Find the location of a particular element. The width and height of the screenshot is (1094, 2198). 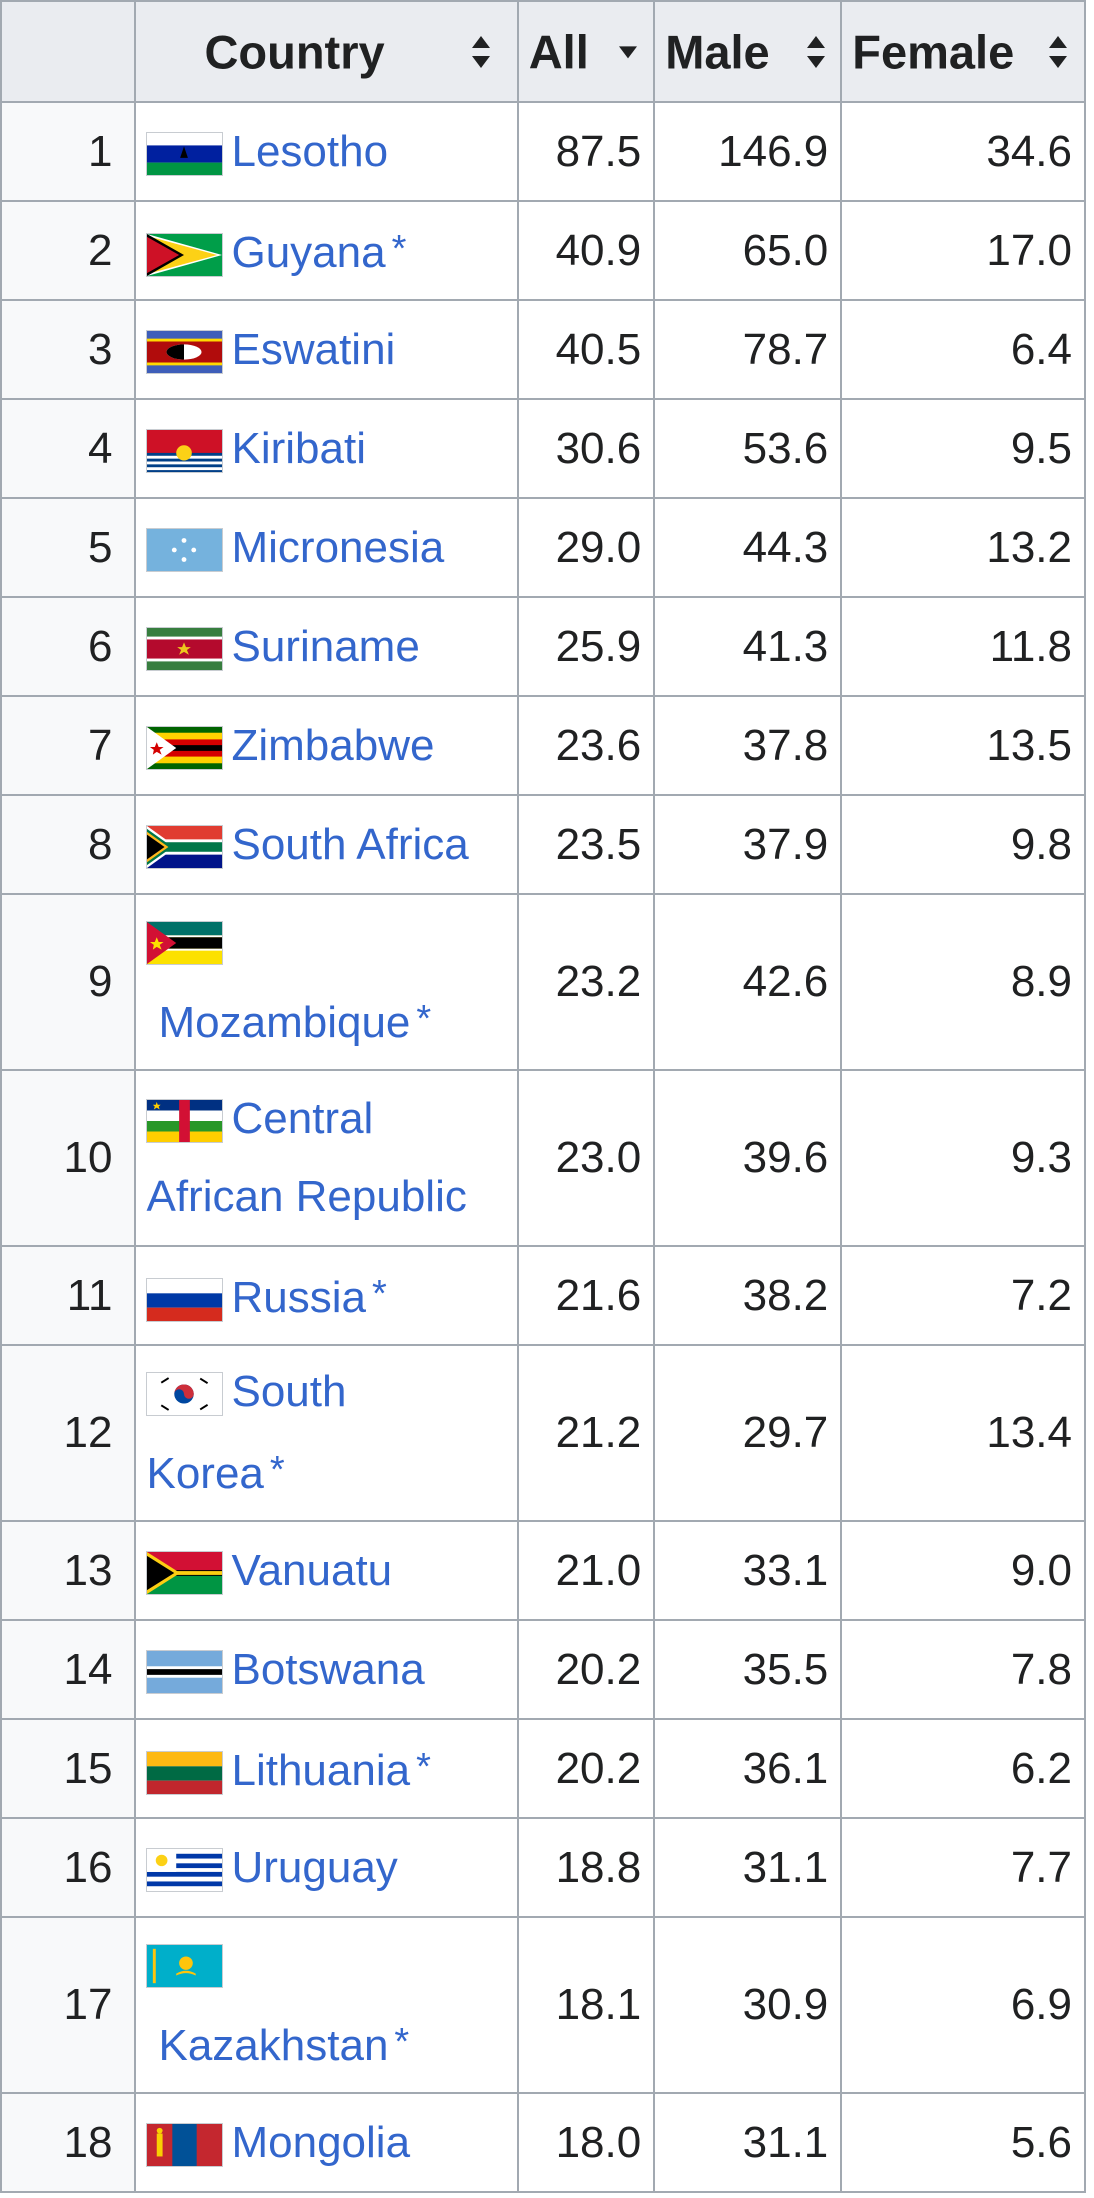

country-cell: Botswana is located at coordinates (326, 1669).